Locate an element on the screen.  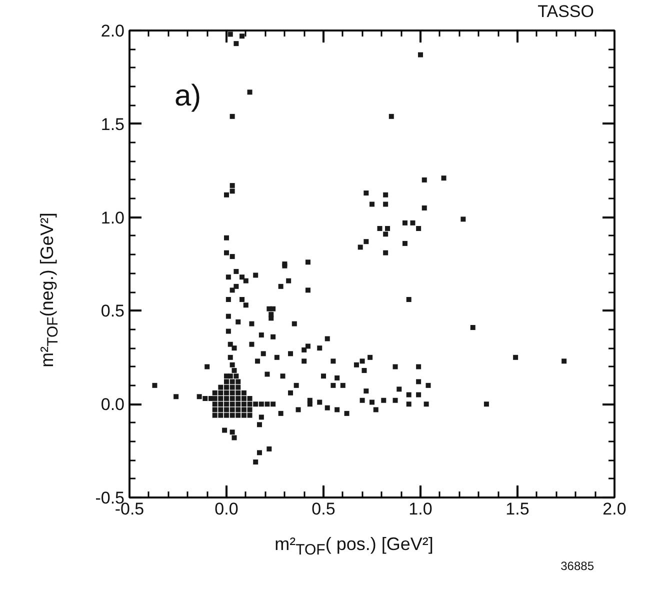
x-tick-label: 2.0 is located at coordinates (614, 509).